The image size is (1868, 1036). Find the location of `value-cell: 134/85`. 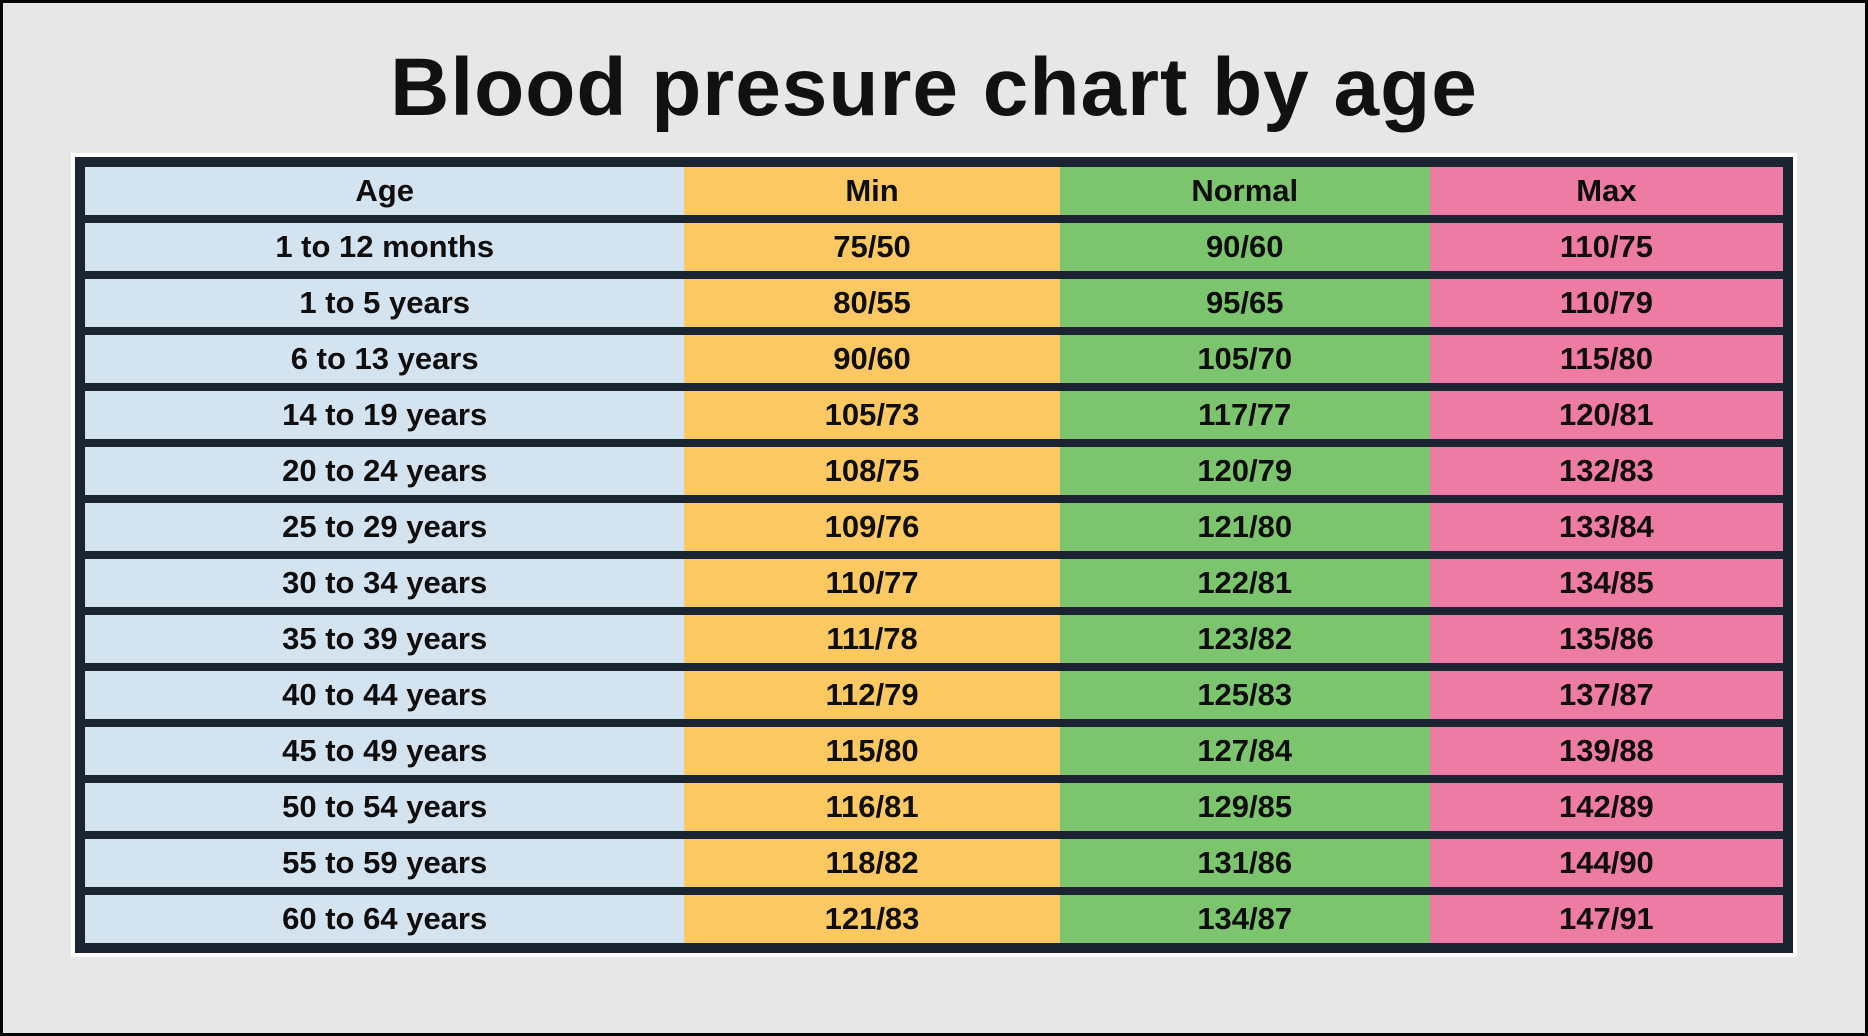

value-cell: 134/85 is located at coordinates (1608, 581).